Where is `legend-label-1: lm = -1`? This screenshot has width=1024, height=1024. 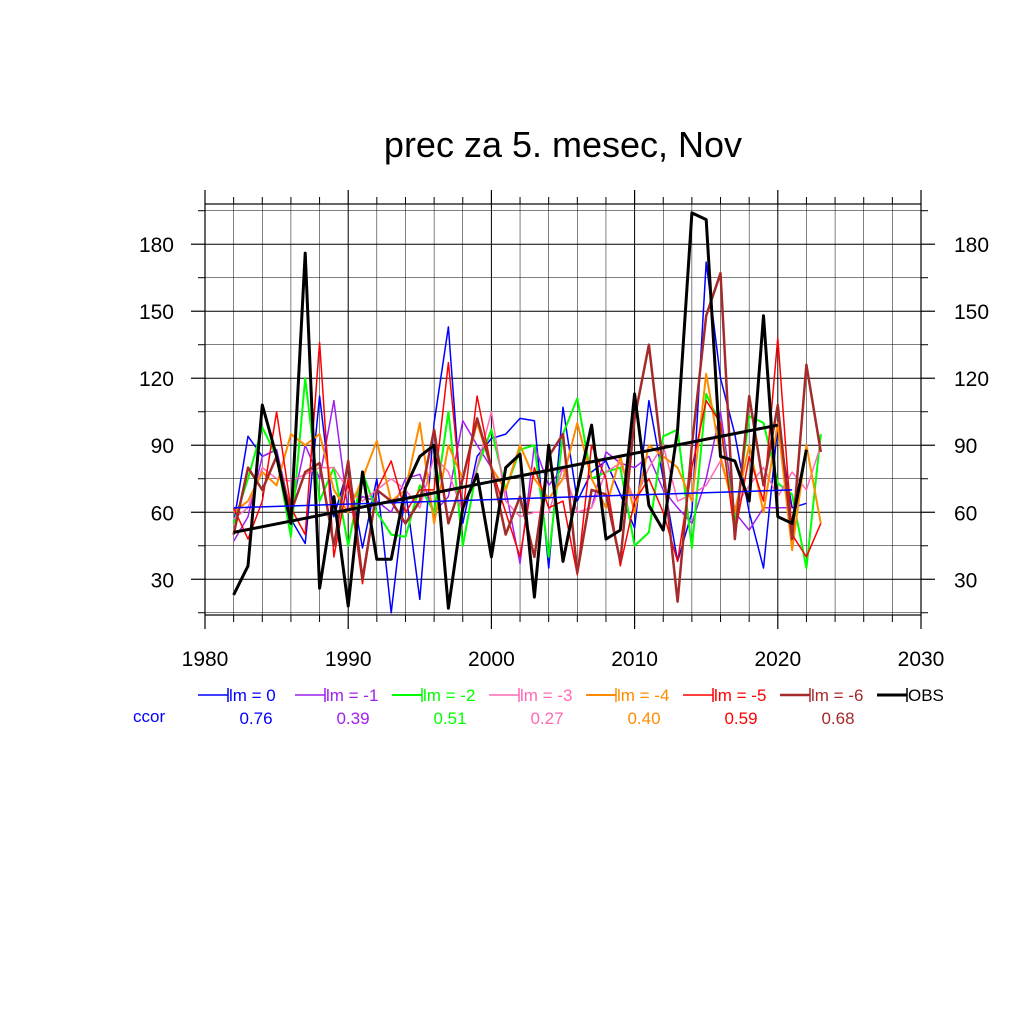 legend-label-1: lm = -1 is located at coordinates (352, 695).